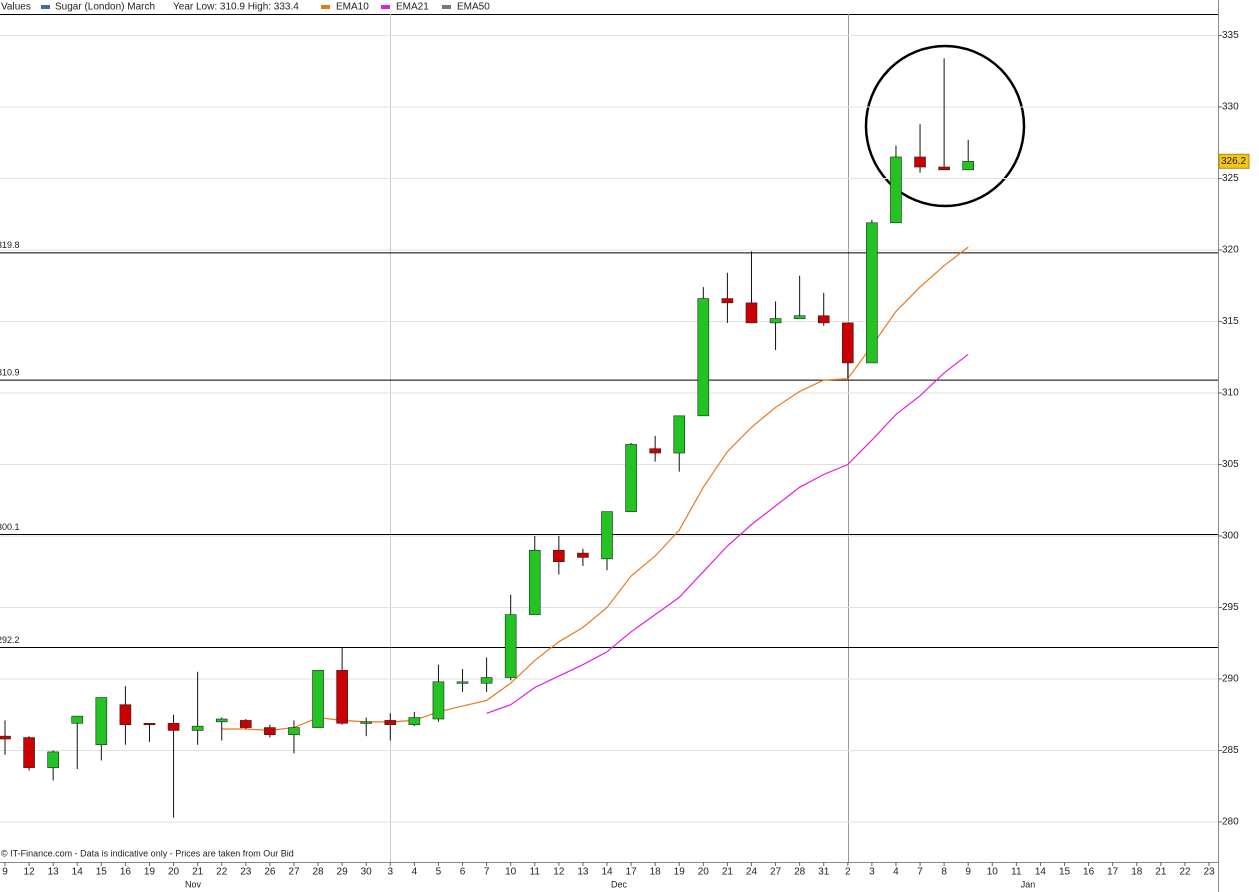 This screenshot has width=1259, height=892. I want to click on y-tick-label: 300, so click(1230, 536).